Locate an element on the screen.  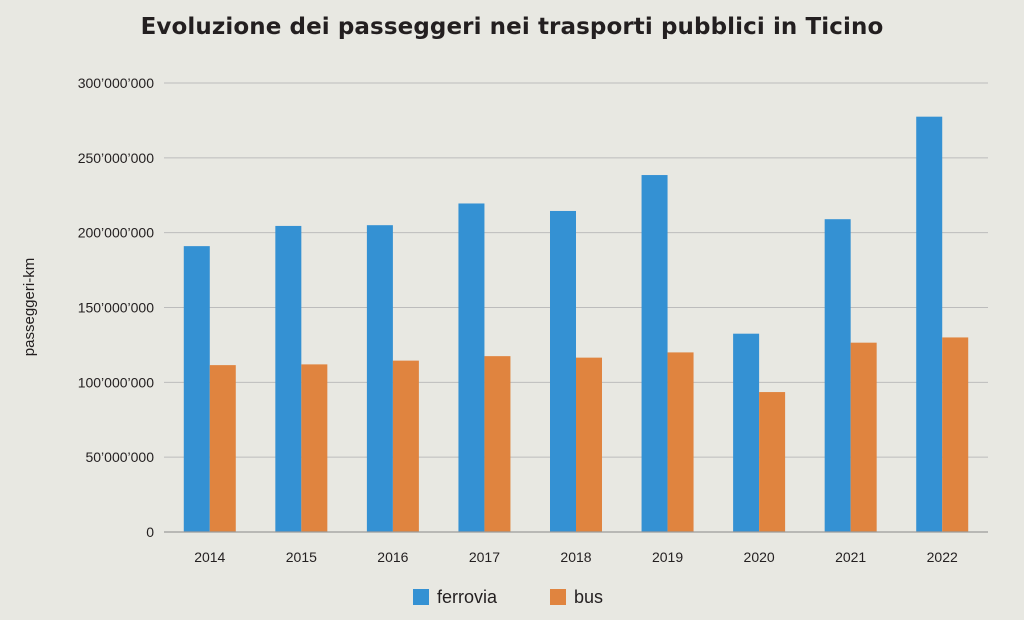
legend-swatch-ferrovia is located at coordinates (421, 597).